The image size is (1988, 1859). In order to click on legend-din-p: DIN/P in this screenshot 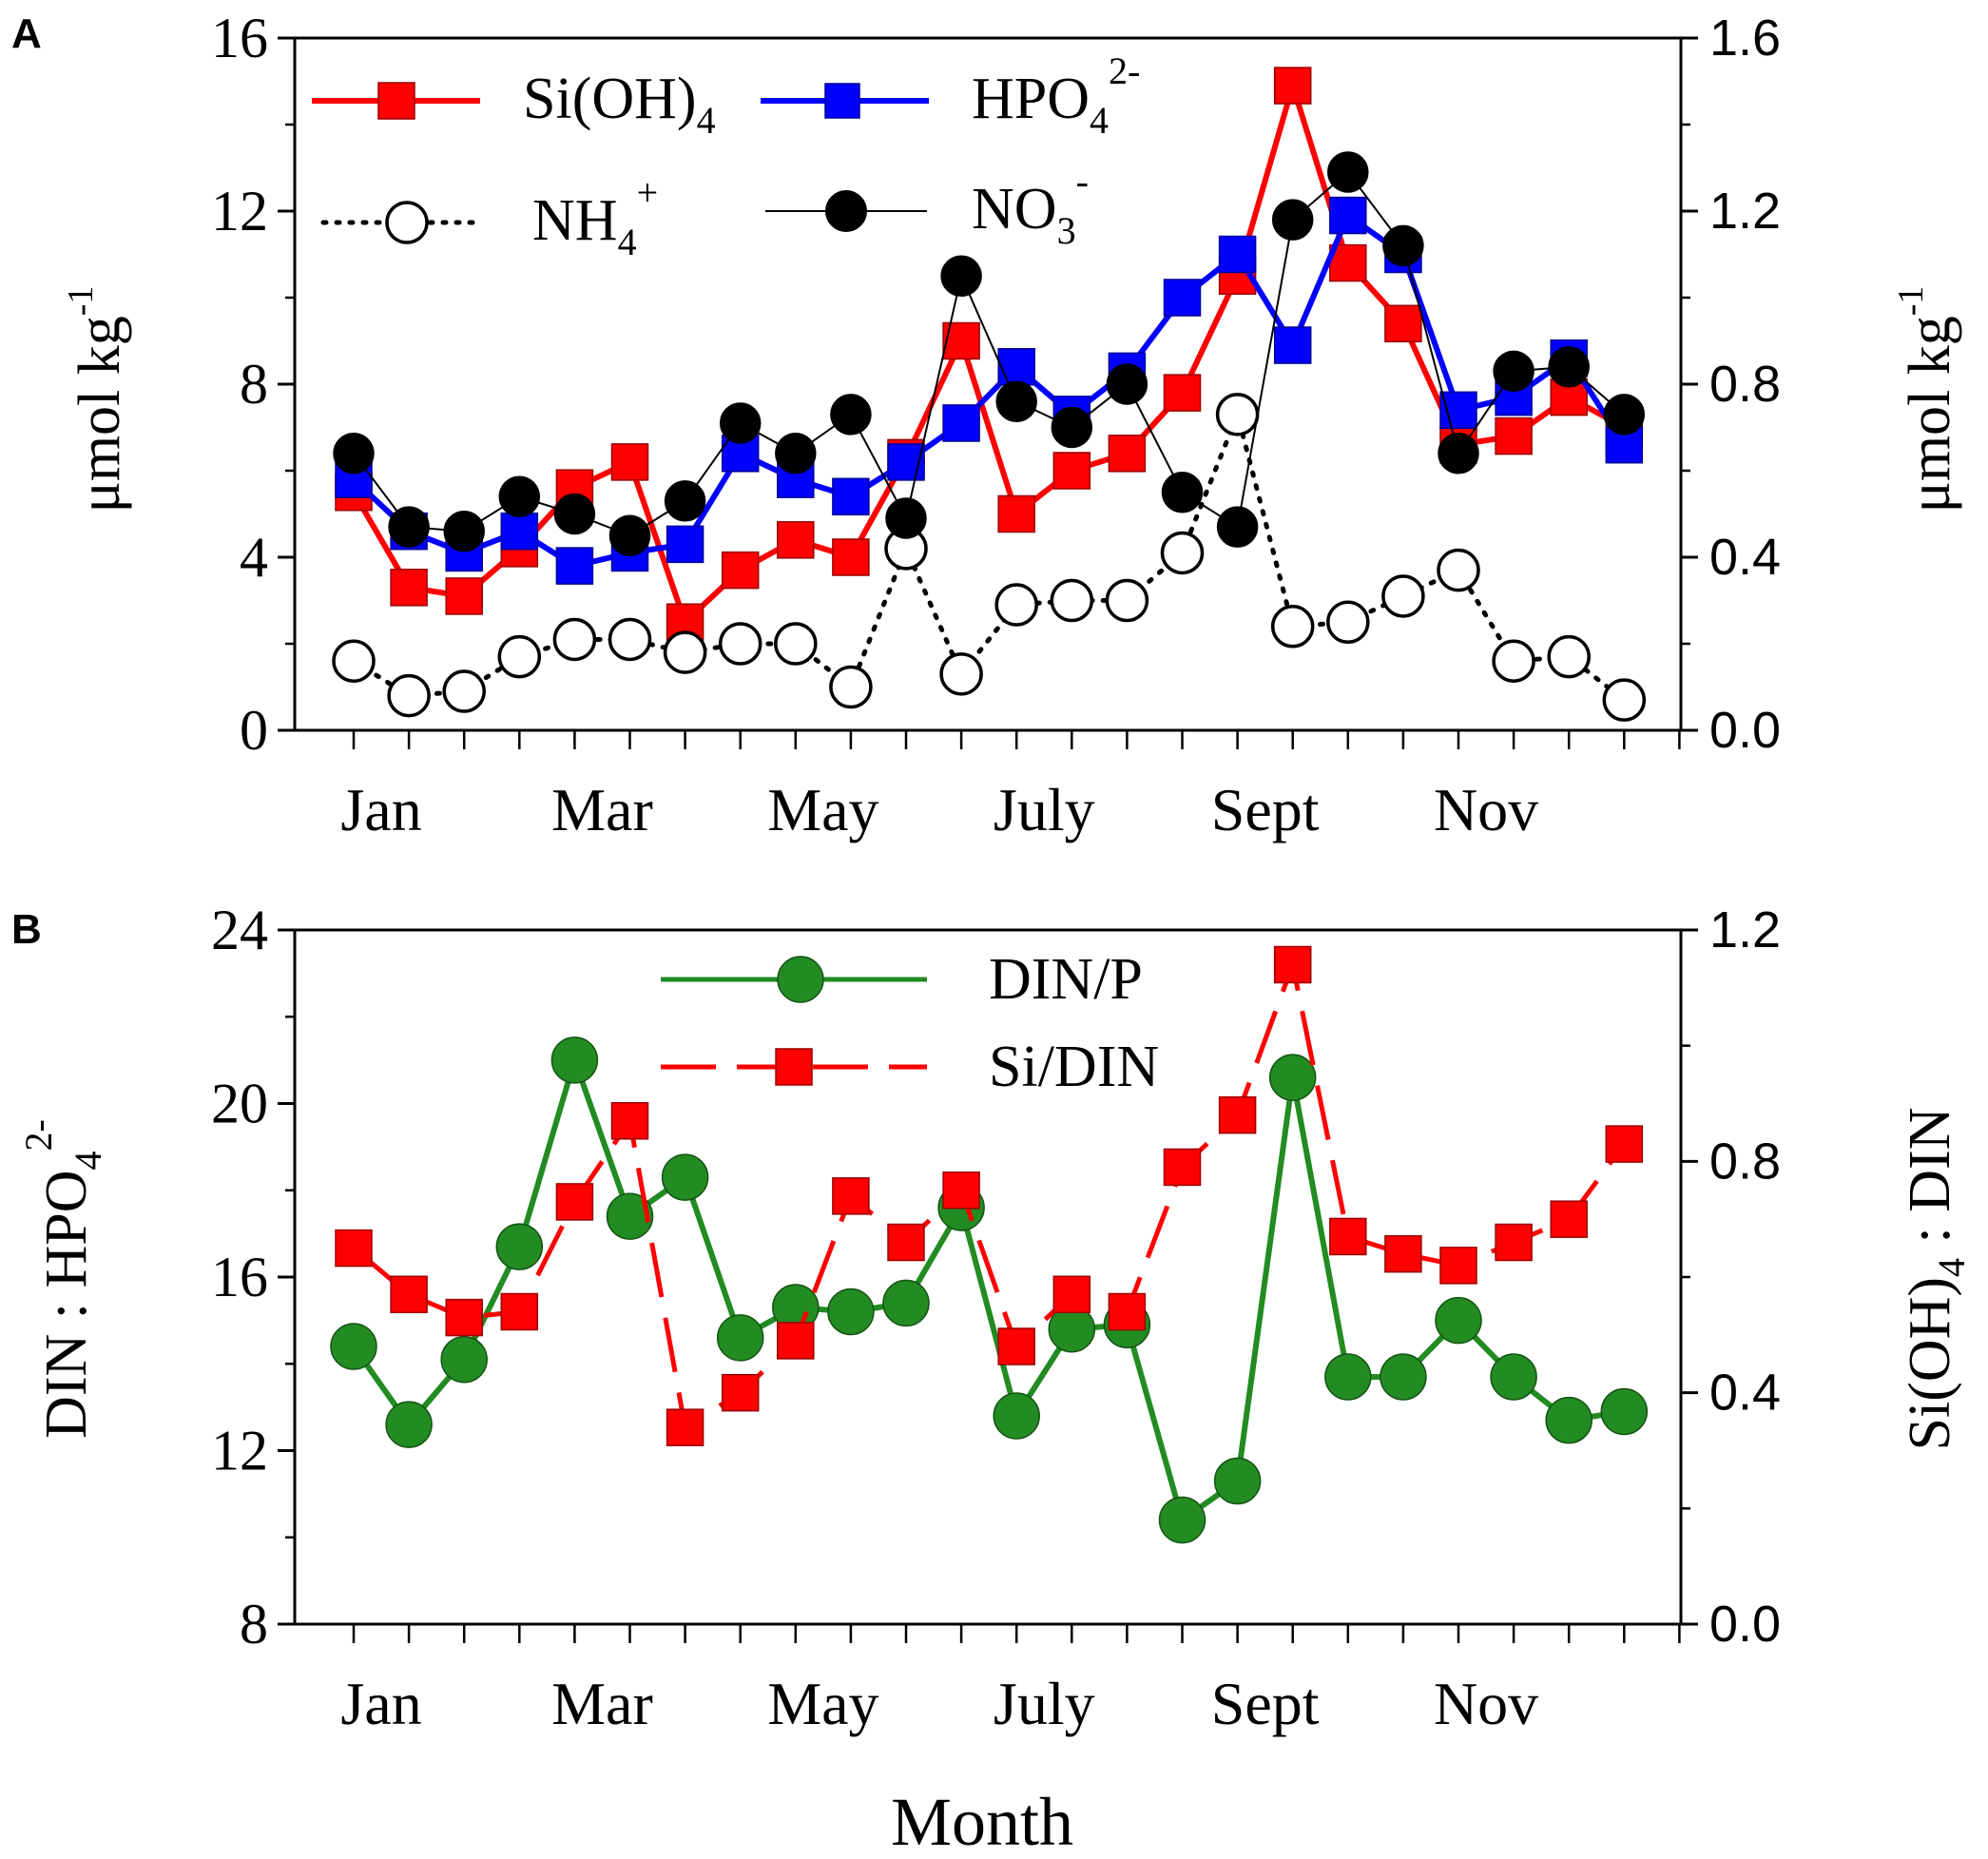, I will do `click(902, 980)`.